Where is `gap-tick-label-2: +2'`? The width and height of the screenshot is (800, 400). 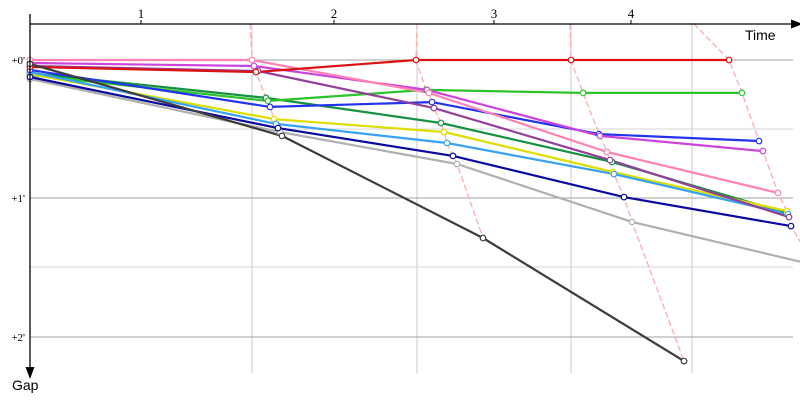 gap-tick-label-2: +2' is located at coordinates (18, 338).